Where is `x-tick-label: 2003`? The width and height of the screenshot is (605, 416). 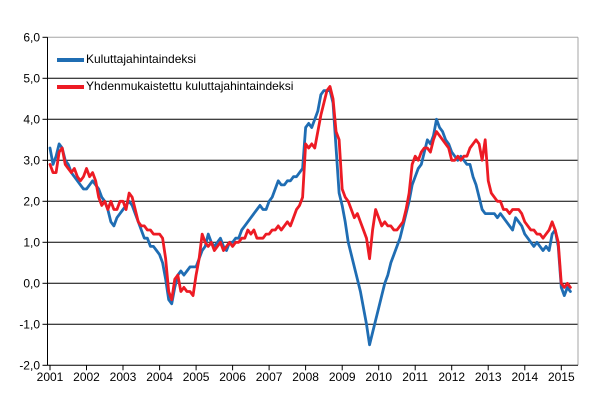
x-tick-label: 2003 is located at coordinates (123, 377).